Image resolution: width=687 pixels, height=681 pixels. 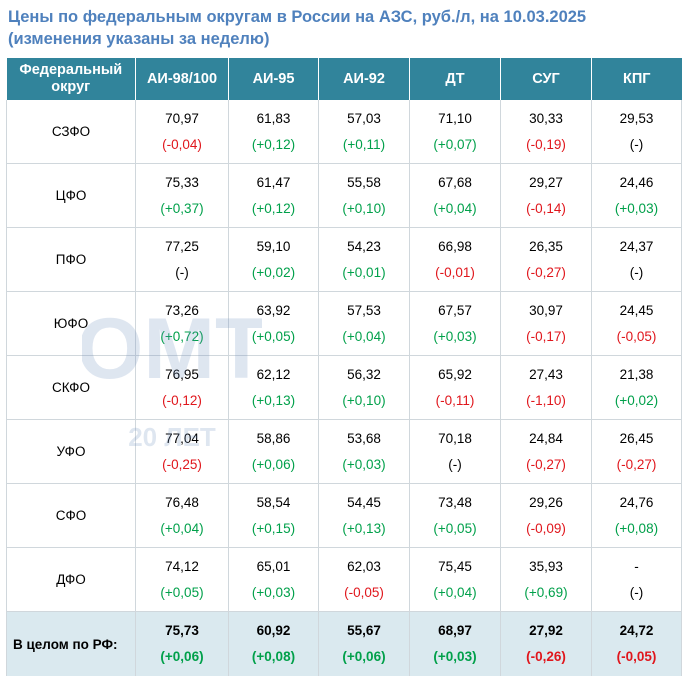 I want to click on price-cell-dt: 67,57 (+0,03), so click(x=455, y=323).